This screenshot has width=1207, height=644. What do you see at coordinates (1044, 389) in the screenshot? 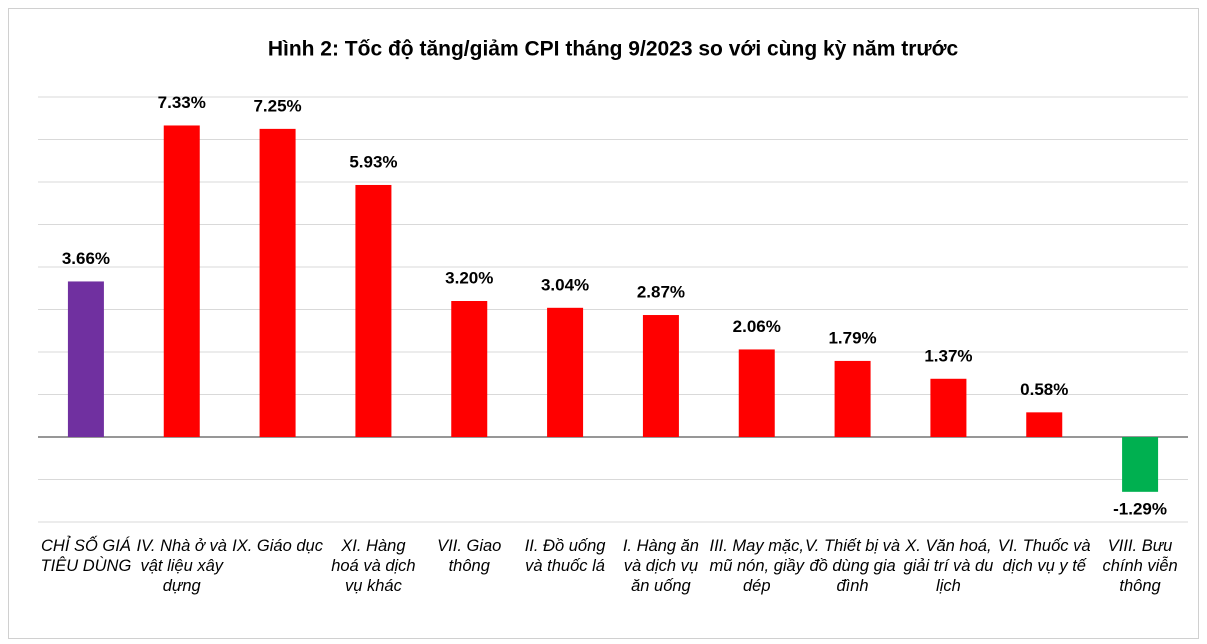
I see `data-label: 0.58%` at bounding box center [1044, 389].